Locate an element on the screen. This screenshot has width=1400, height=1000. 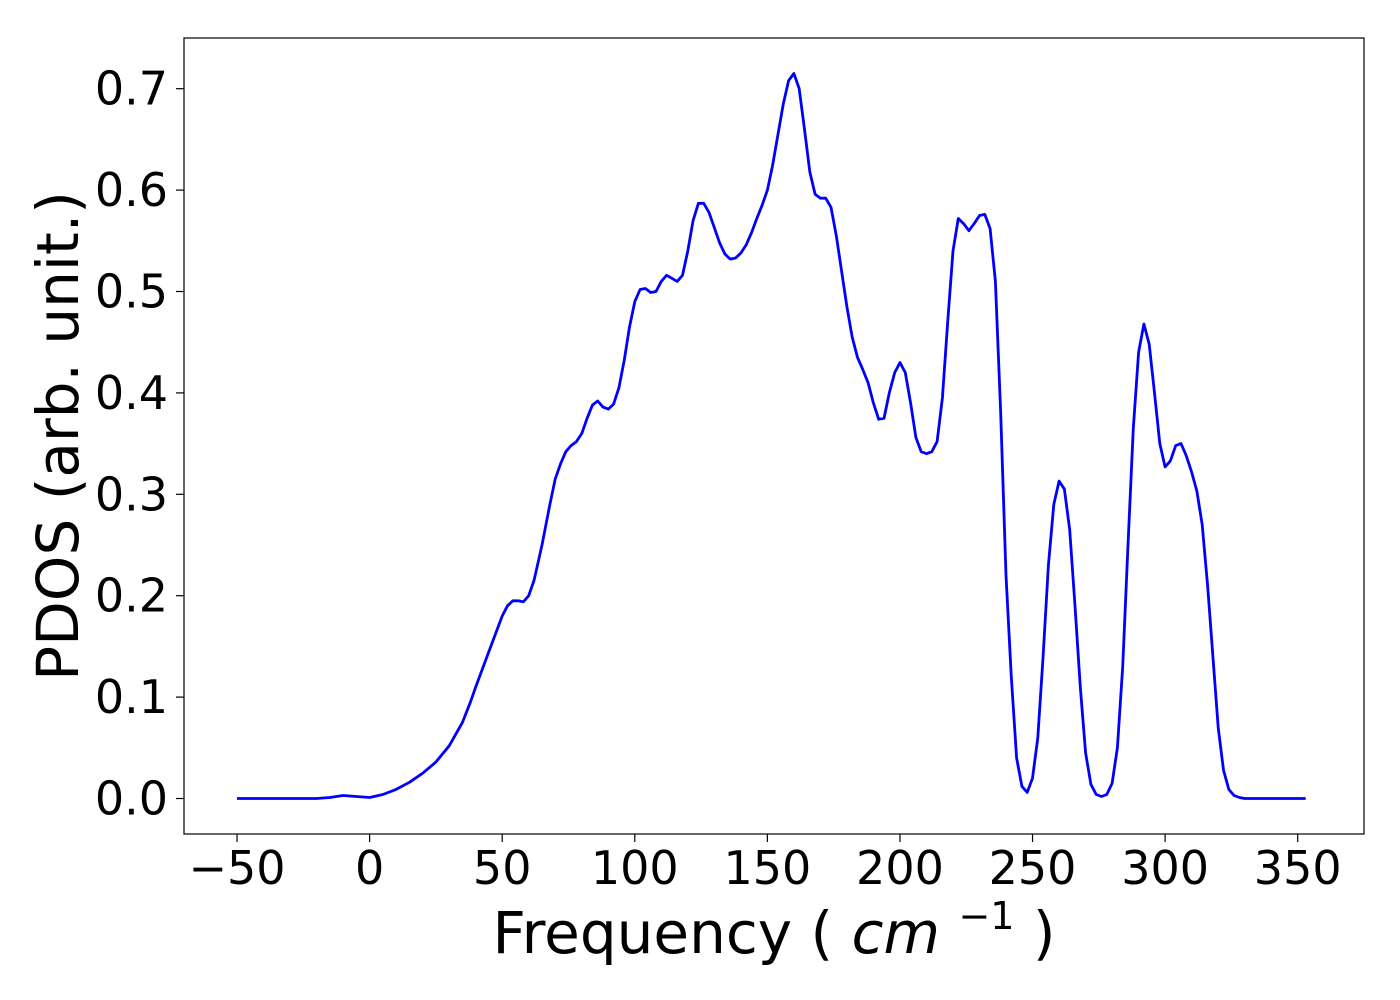
x-tick-label: 300 is located at coordinates (1165, 868).